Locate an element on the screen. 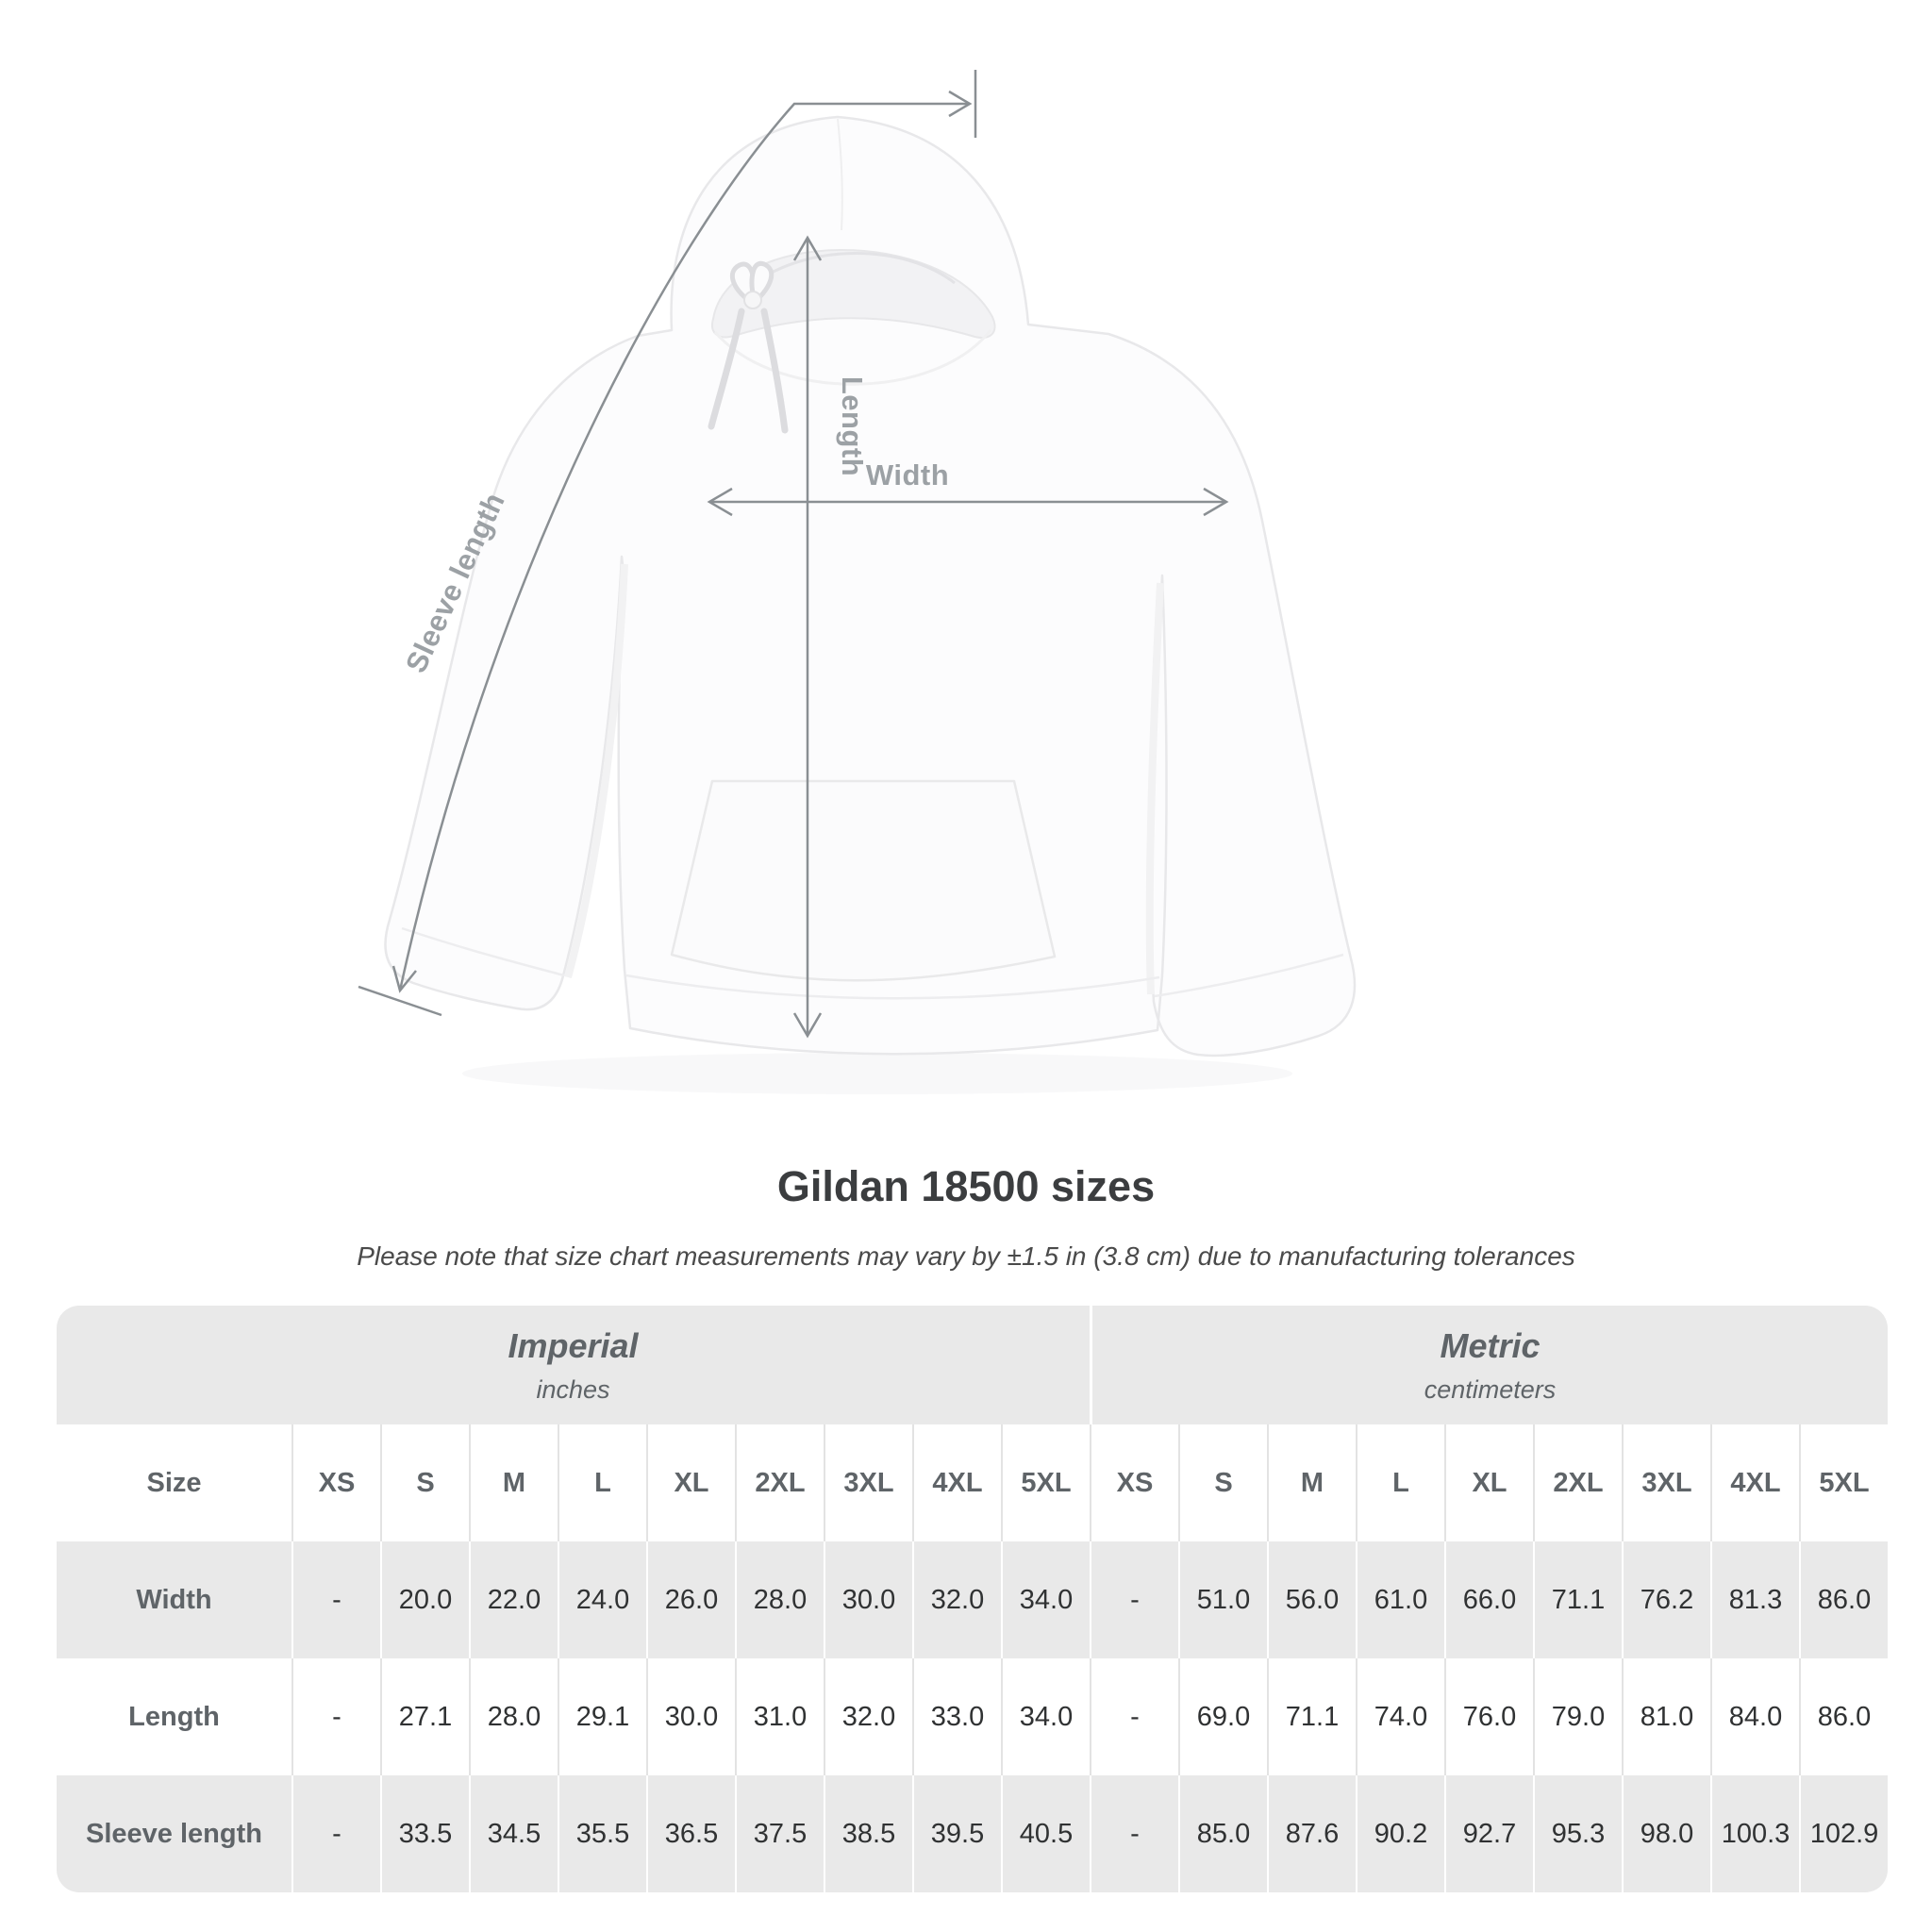 The image size is (1932, 1932). value-cell-metric: - is located at coordinates (1134, 1834).